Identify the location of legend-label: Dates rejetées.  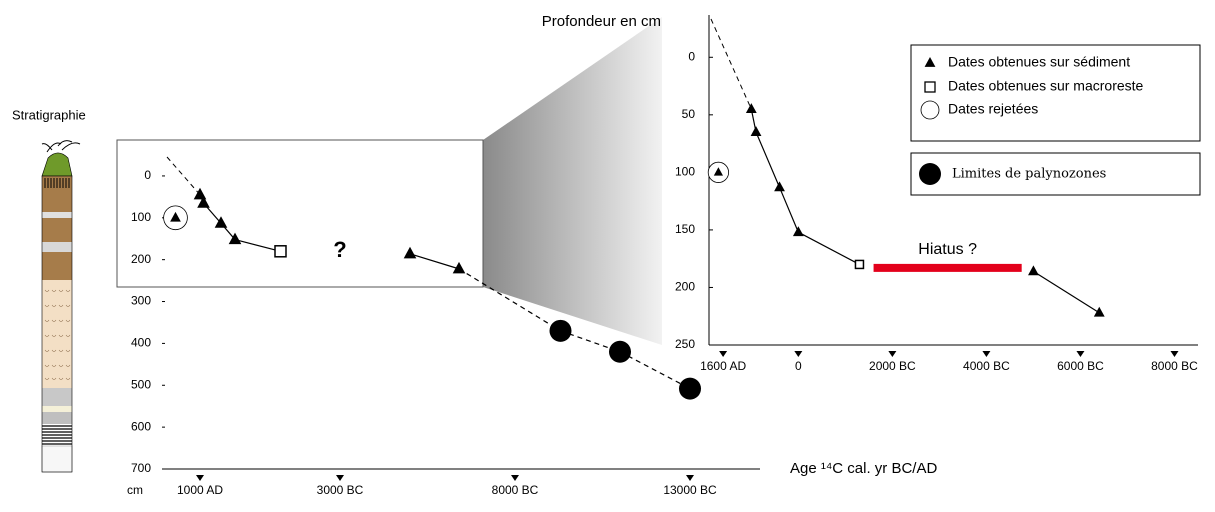
(993, 109).